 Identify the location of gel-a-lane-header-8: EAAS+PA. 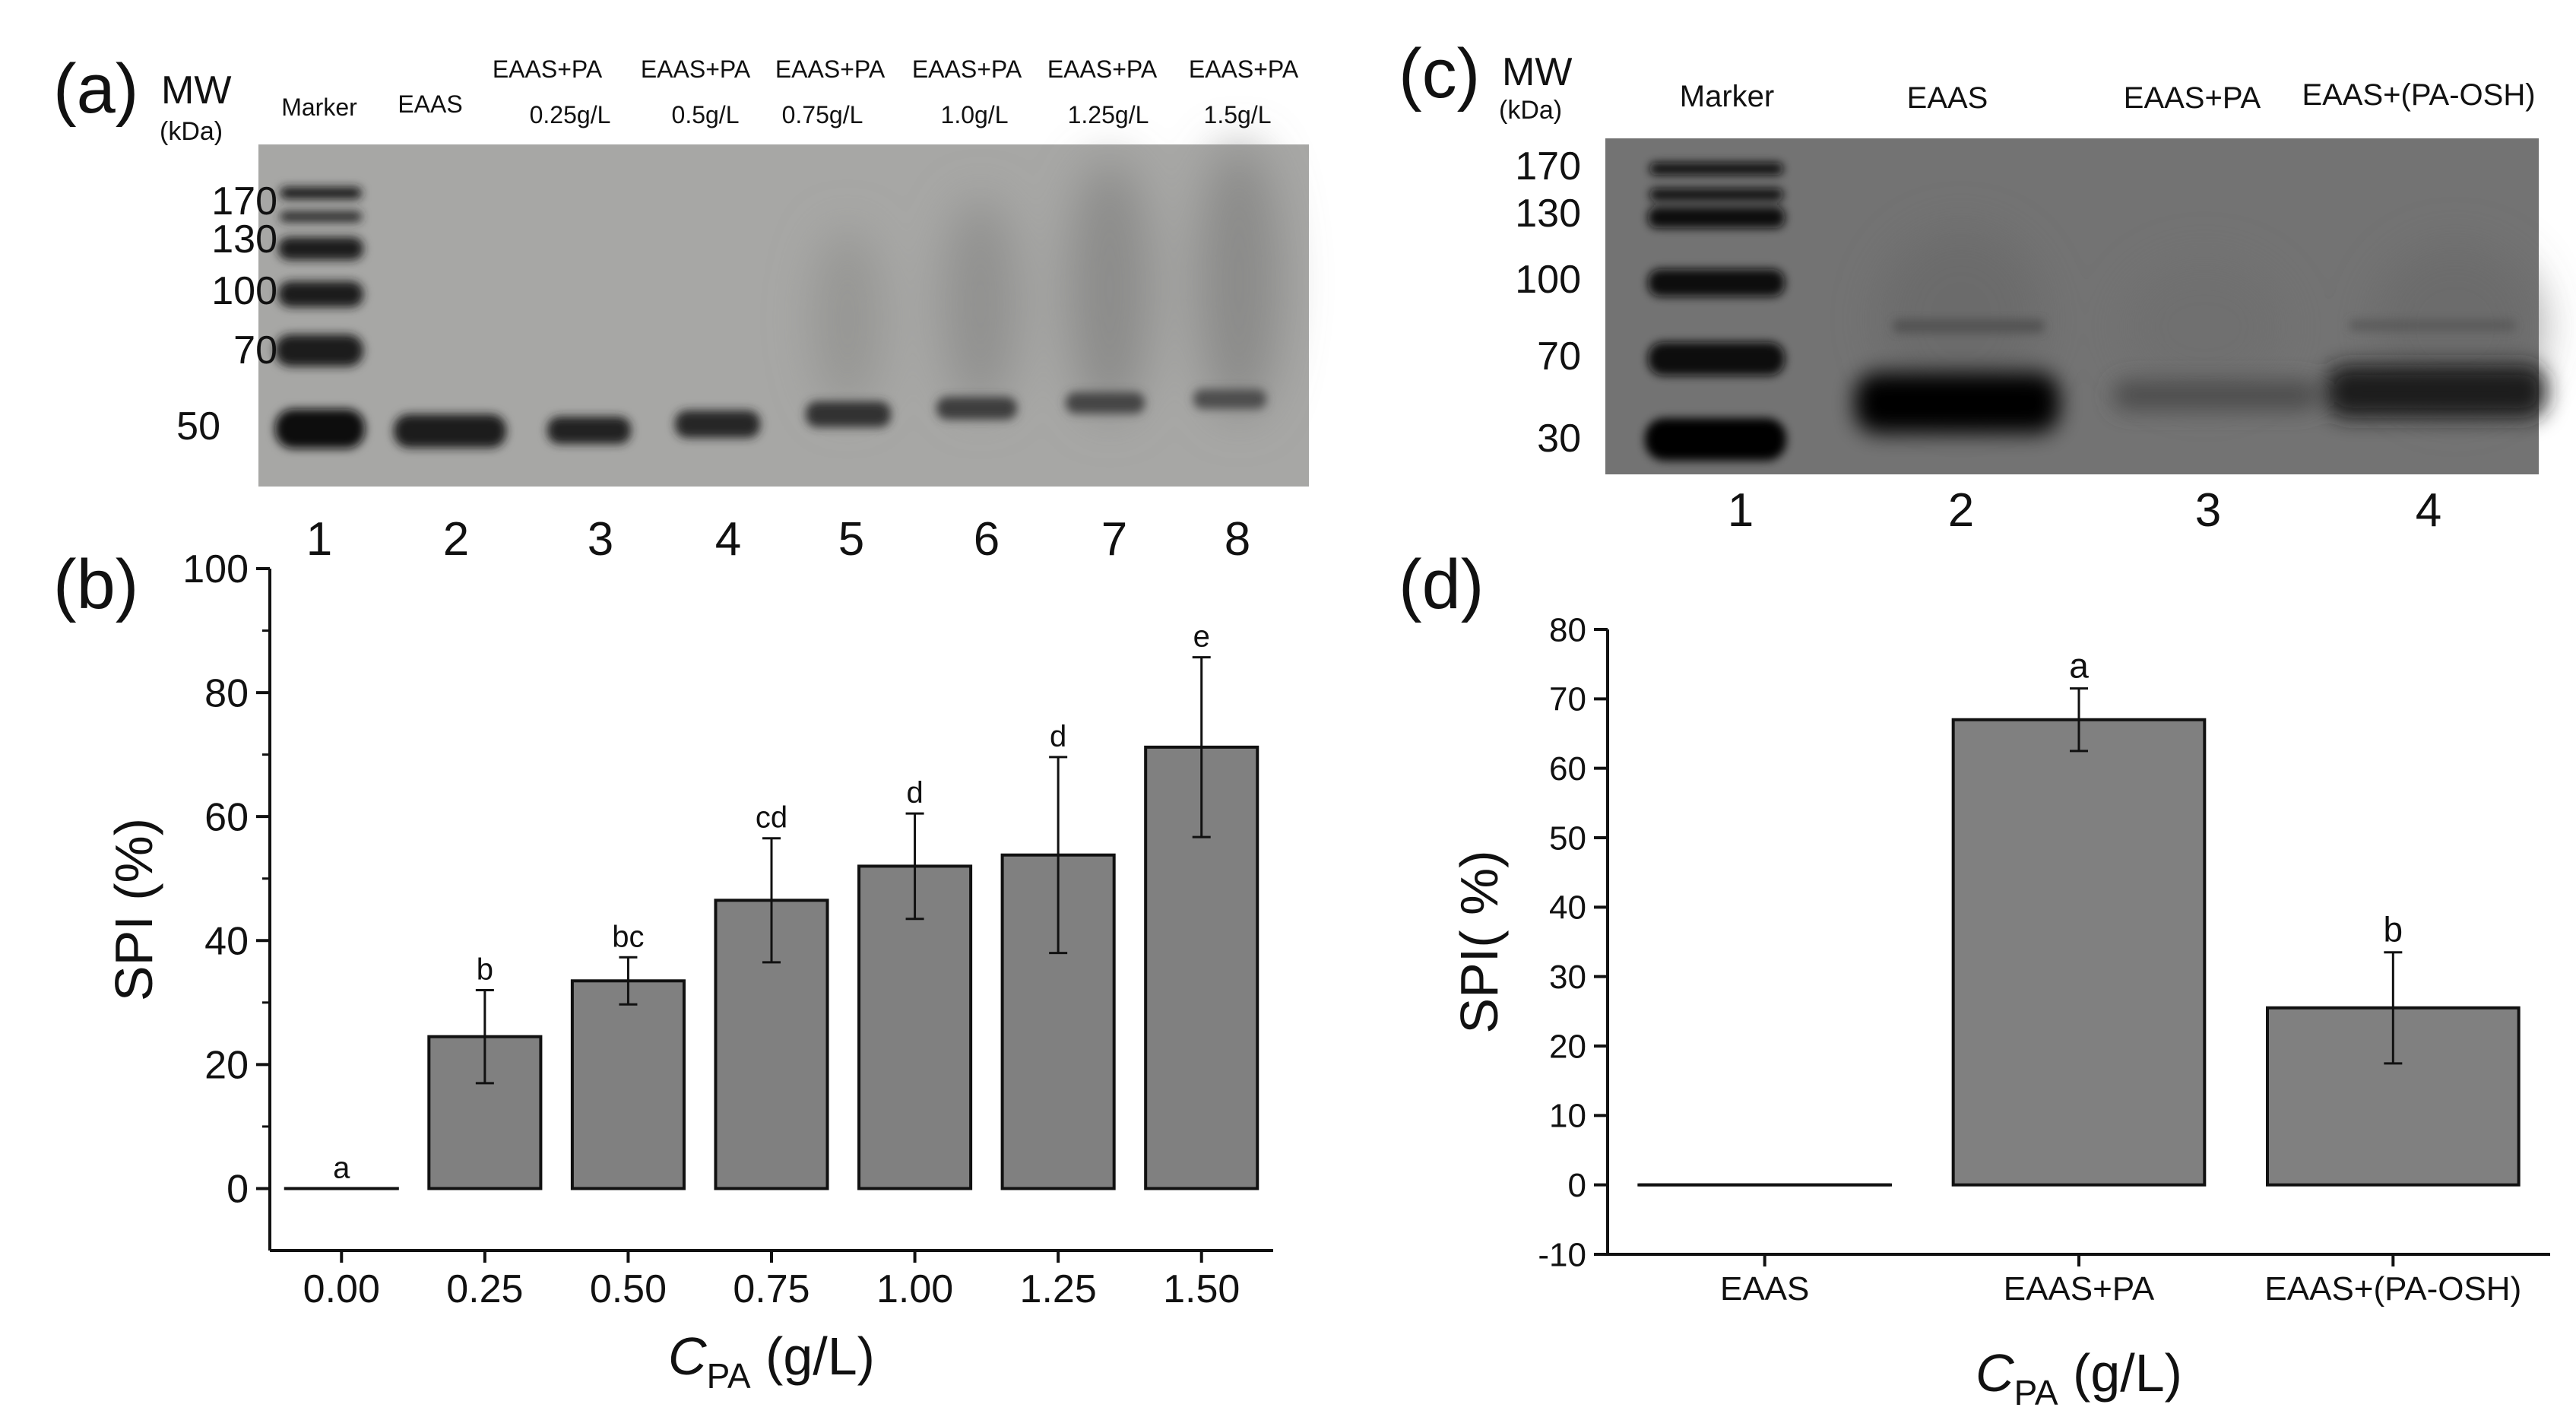
(1244, 69).